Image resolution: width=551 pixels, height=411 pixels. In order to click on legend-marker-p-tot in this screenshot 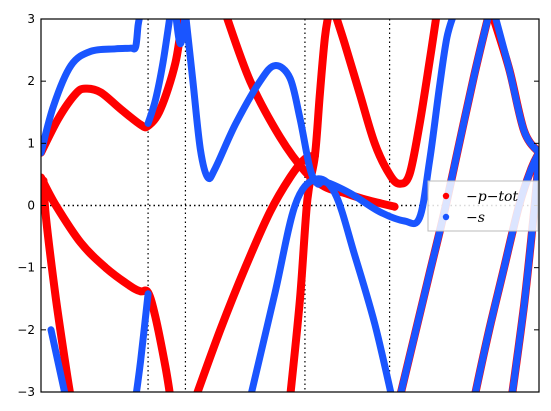, I will do `click(446, 196)`.